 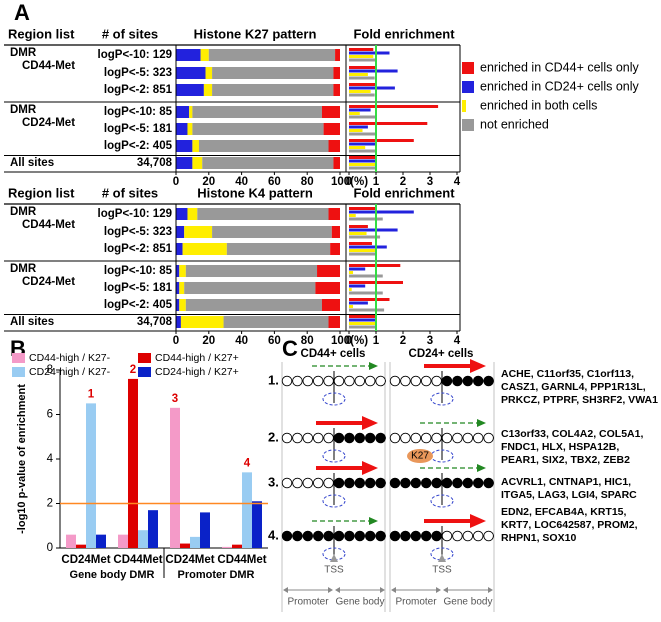 I want to click on column-header: CD44+ cells, so click(x=333, y=354).